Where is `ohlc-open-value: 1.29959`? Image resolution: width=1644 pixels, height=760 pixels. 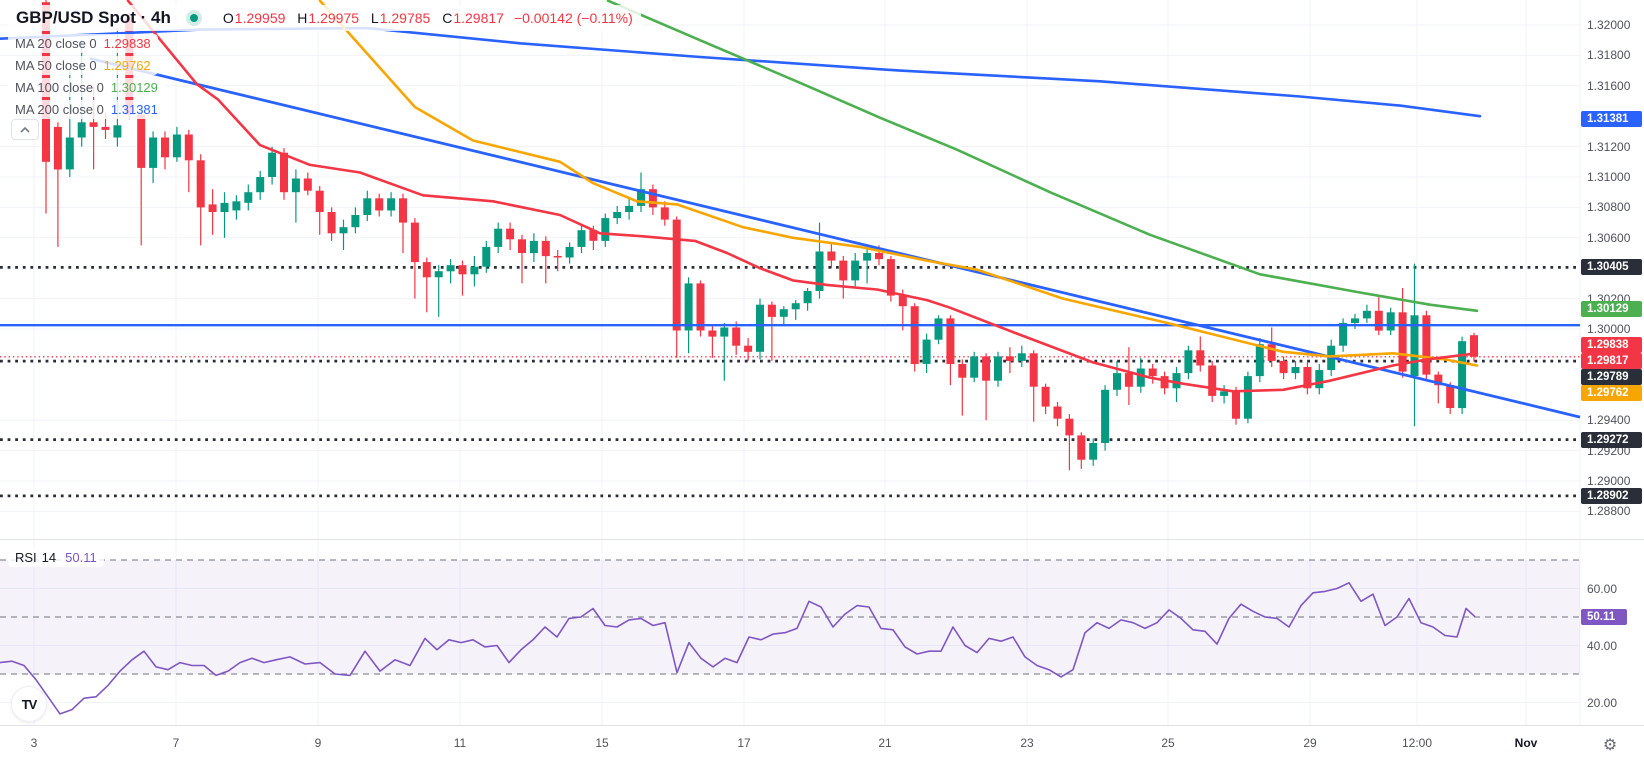 ohlc-open-value: 1.29959 is located at coordinates (260, 18).